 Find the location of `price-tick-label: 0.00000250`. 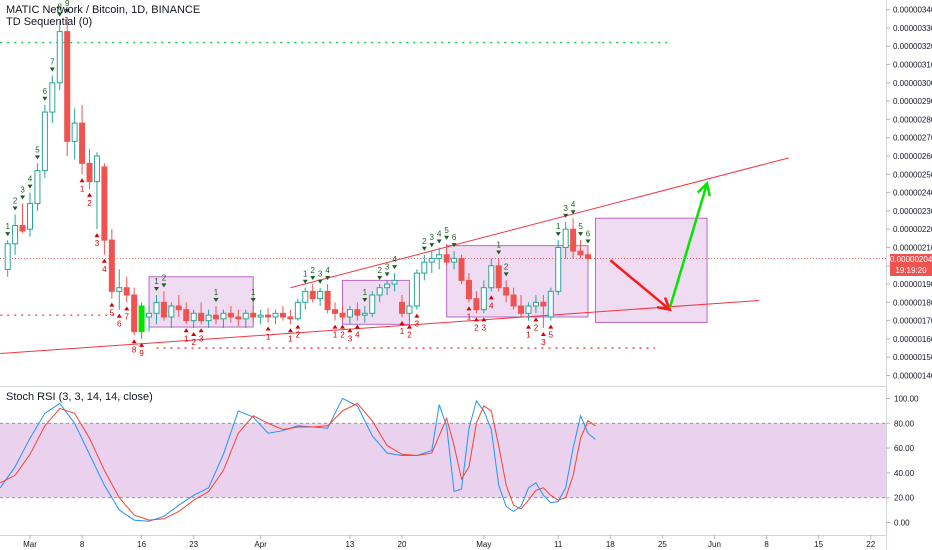

price-tick-label: 0.00000250 is located at coordinates (912, 174).